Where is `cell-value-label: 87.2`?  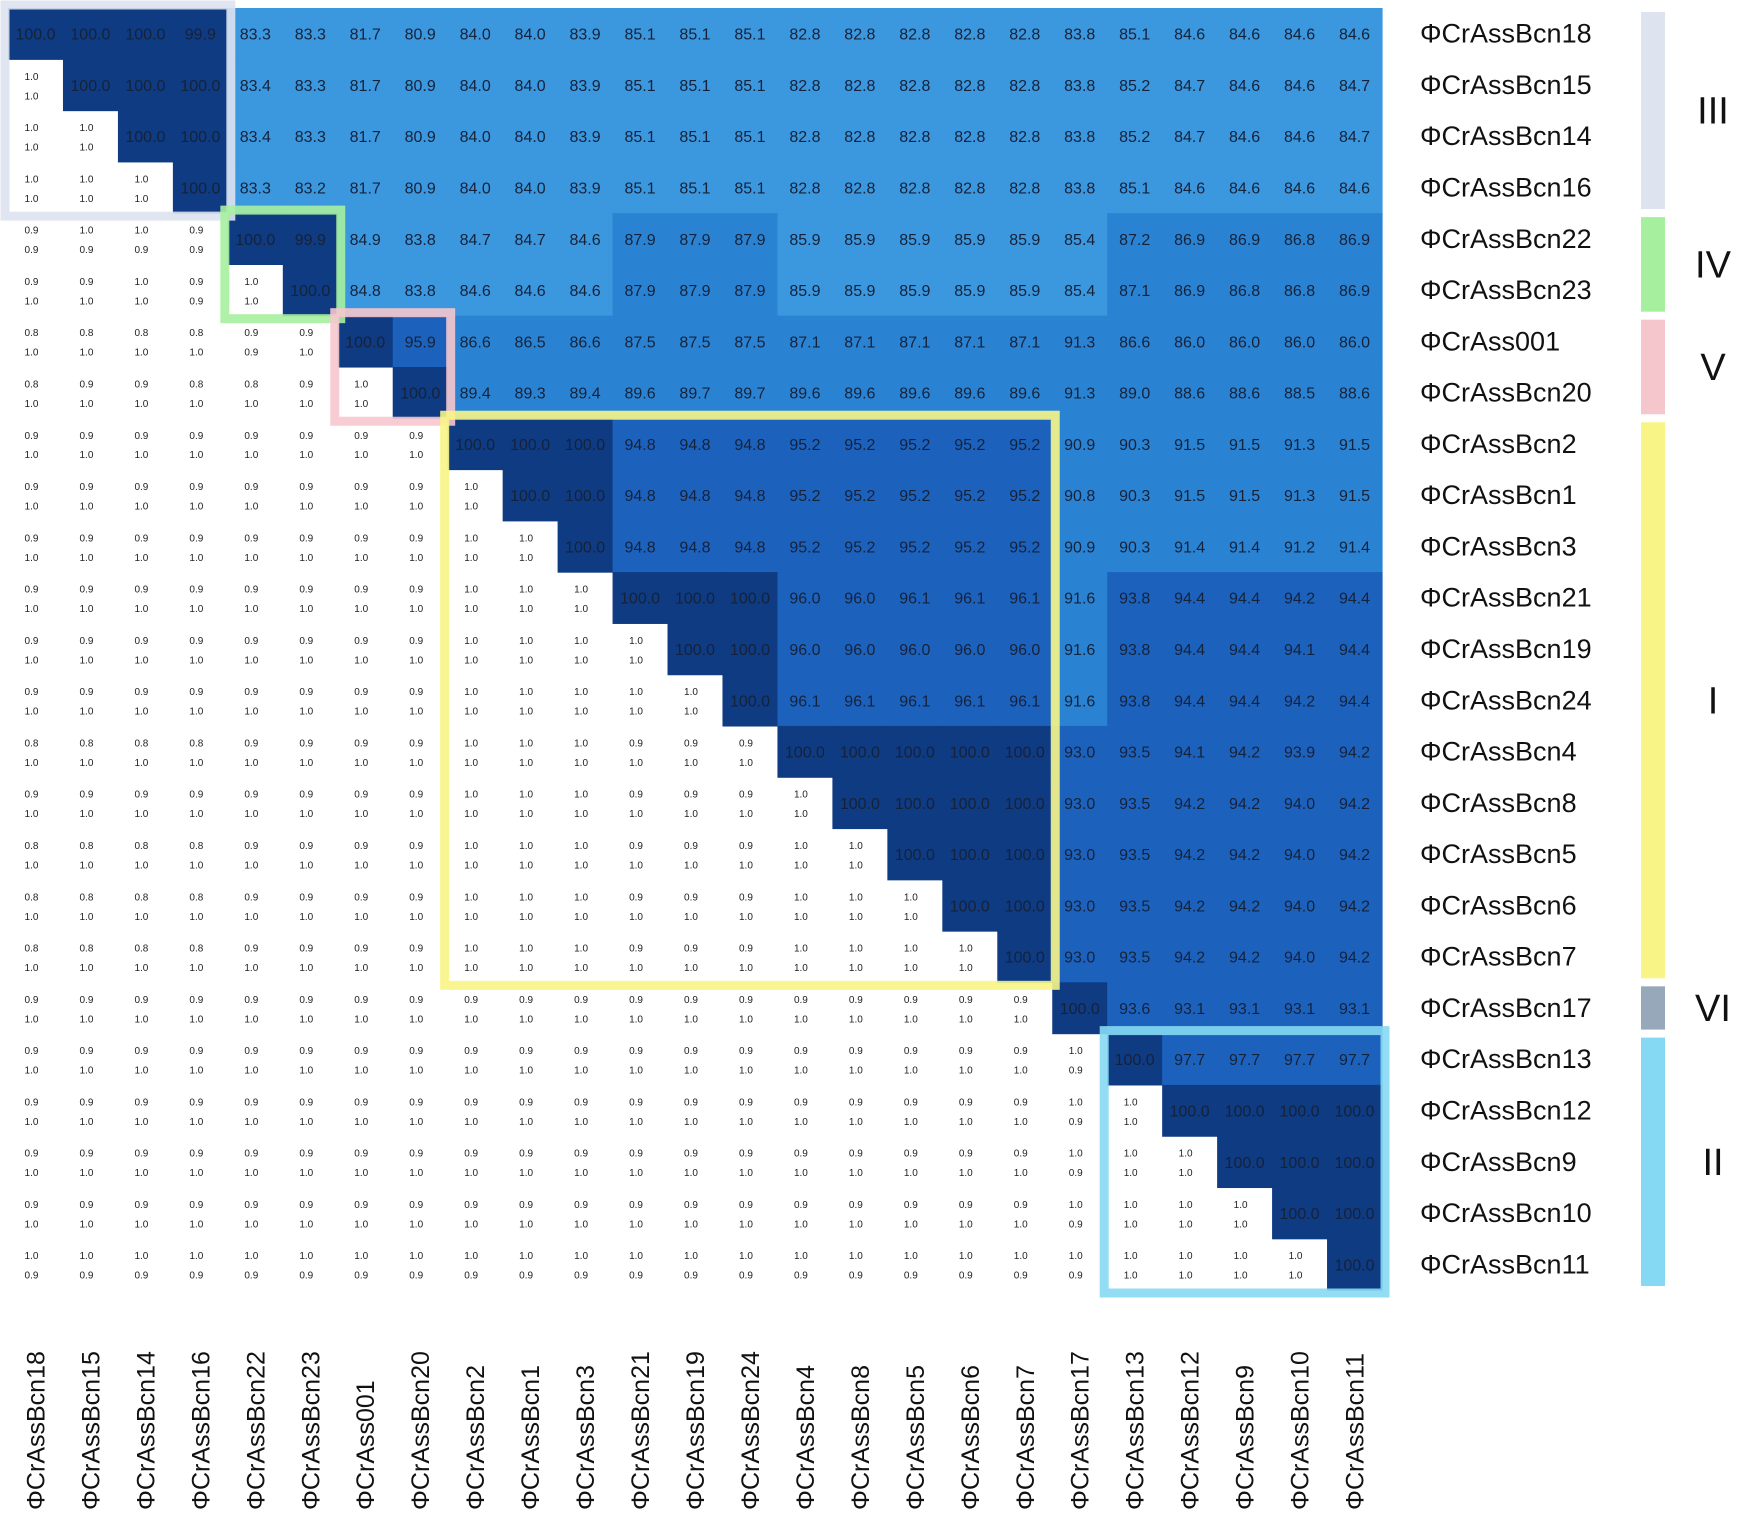 cell-value-label: 87.2 is located at coordinates (1134, 240).